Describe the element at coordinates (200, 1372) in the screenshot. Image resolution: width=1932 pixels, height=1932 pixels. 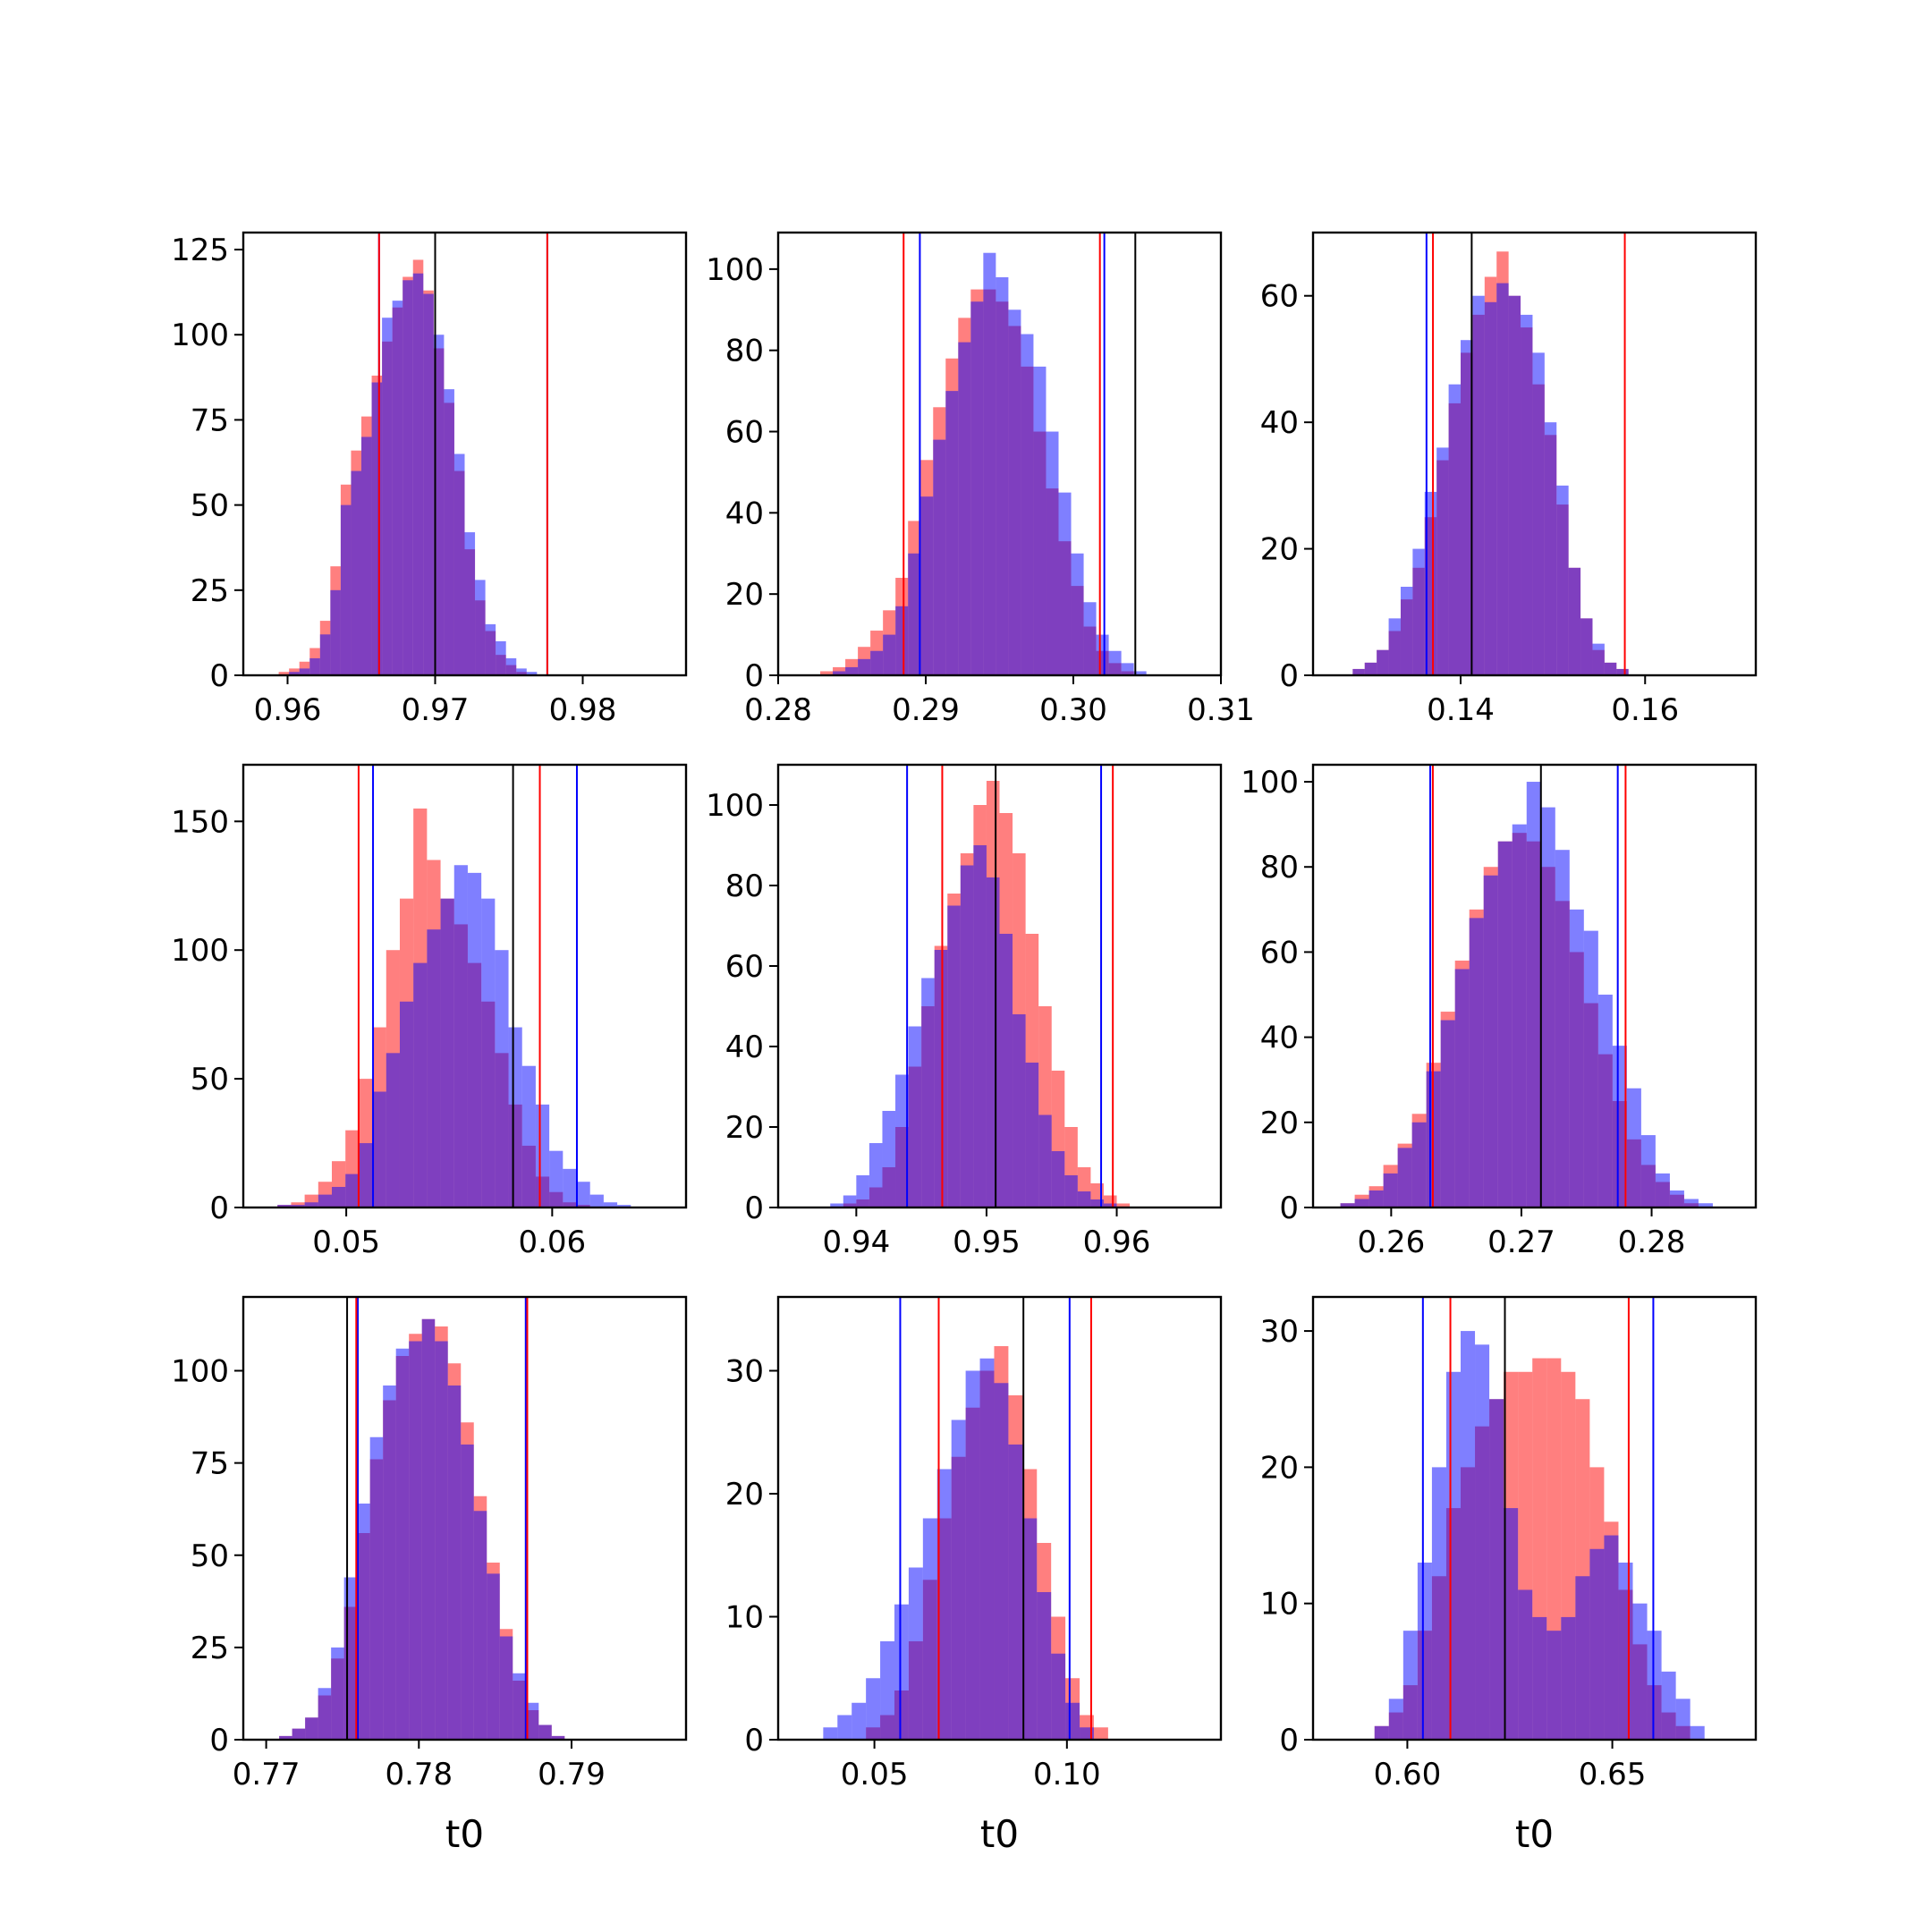
I see `y-tick-label: 100` at that location.